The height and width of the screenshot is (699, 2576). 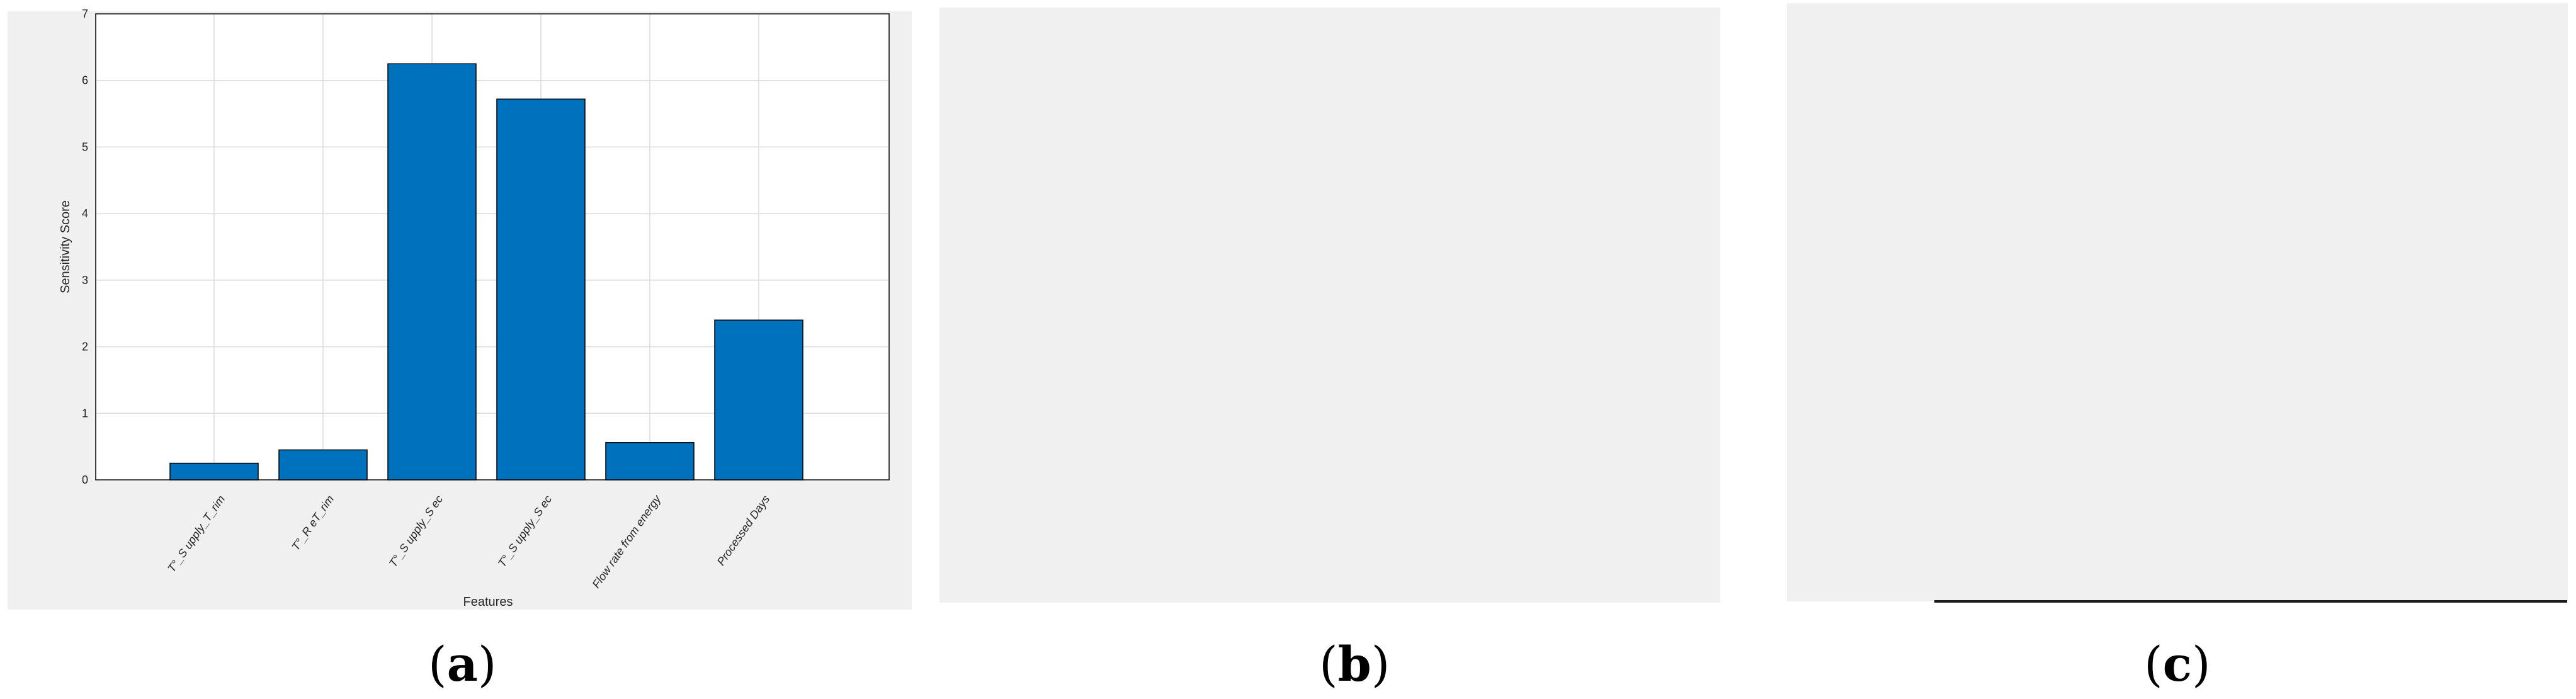 I want to click on panel-a-ytick-label: 6, so click(x=85, y=80).